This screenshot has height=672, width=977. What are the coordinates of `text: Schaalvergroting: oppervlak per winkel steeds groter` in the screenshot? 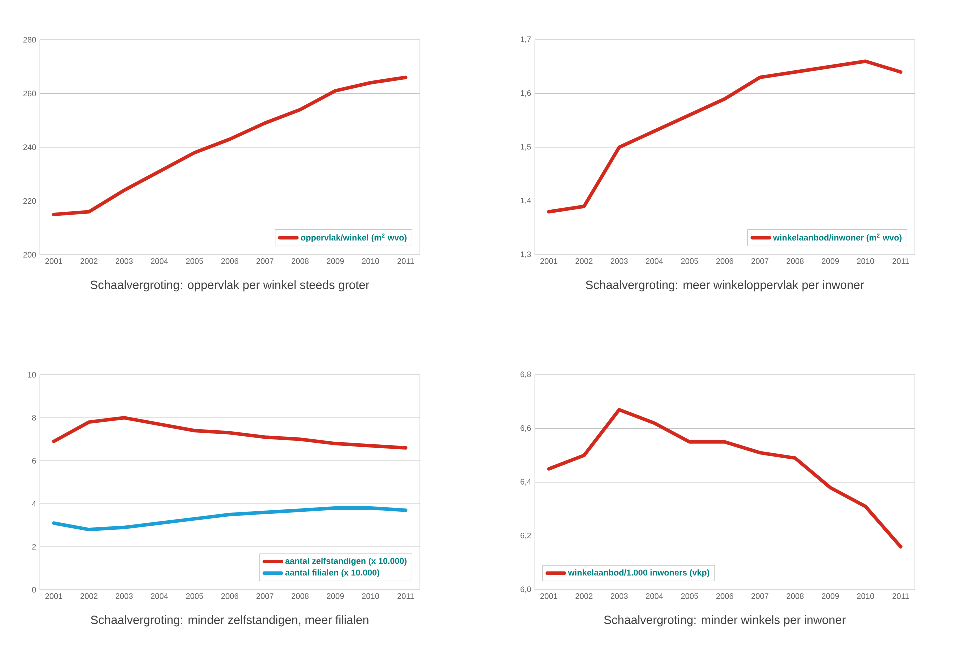 It's located at (230, 286).